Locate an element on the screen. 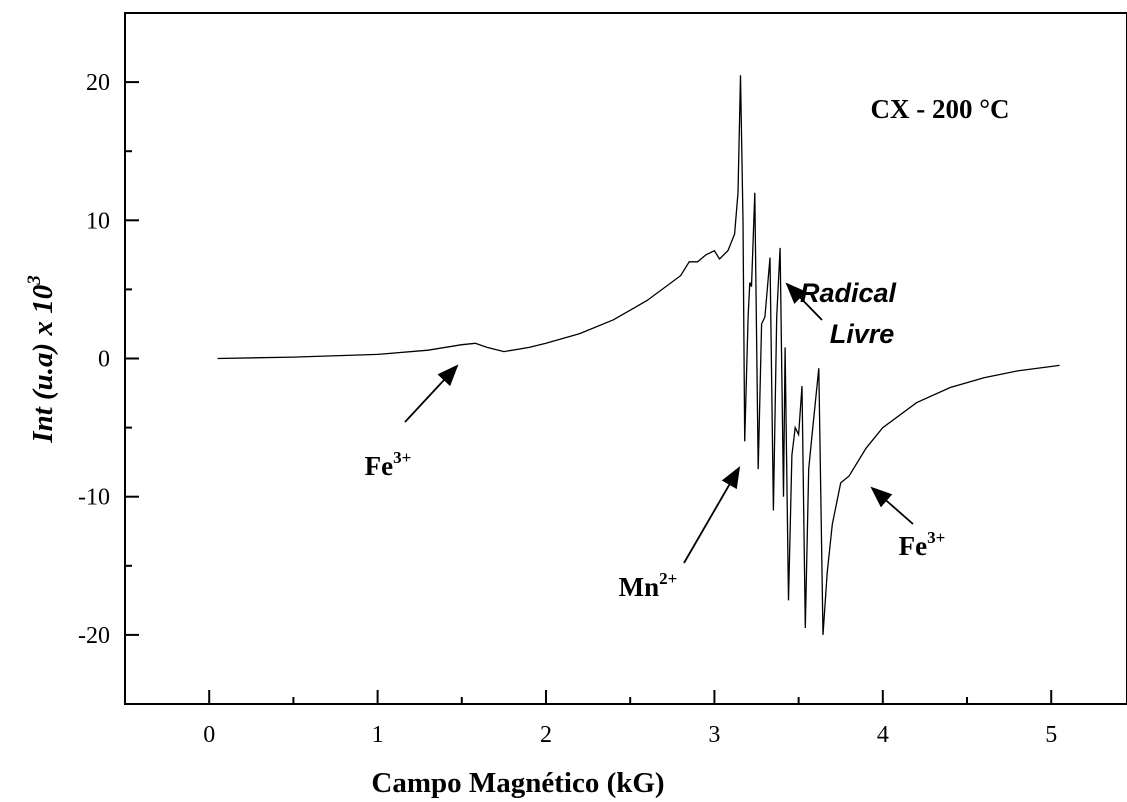 This screenshot has width=1127, height=802. annotation: Radical is located at coordinates (848, 293).